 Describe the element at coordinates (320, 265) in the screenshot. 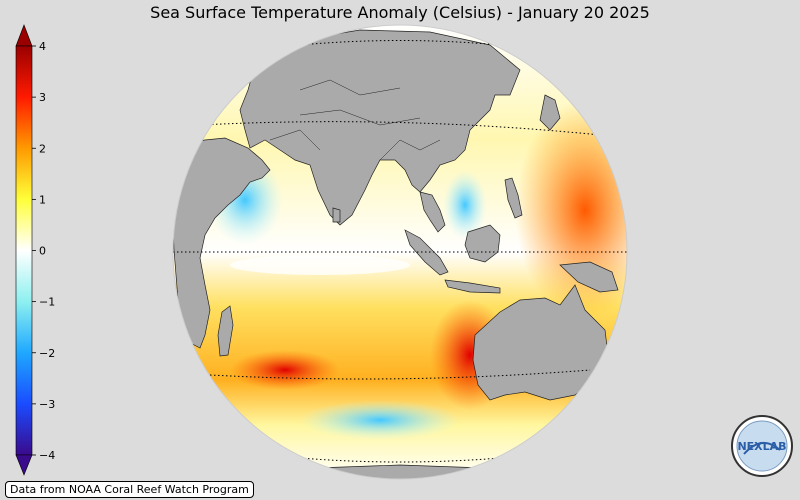

I see `cool-anomaly-equatorial-band` at that location.